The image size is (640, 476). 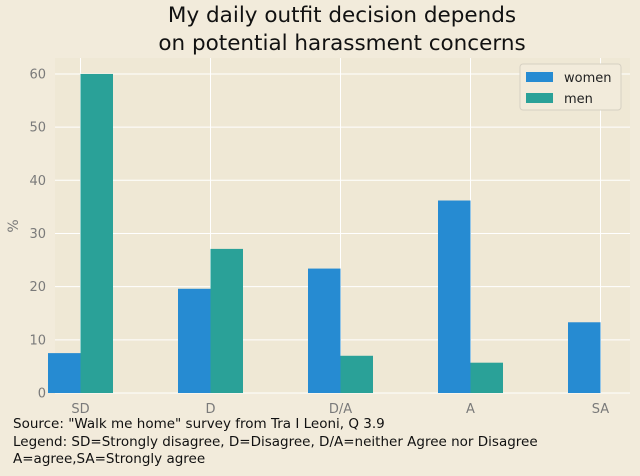 I want to click on chart-title-line-2: on potential harassment concerns, so click(x=341, y=43).